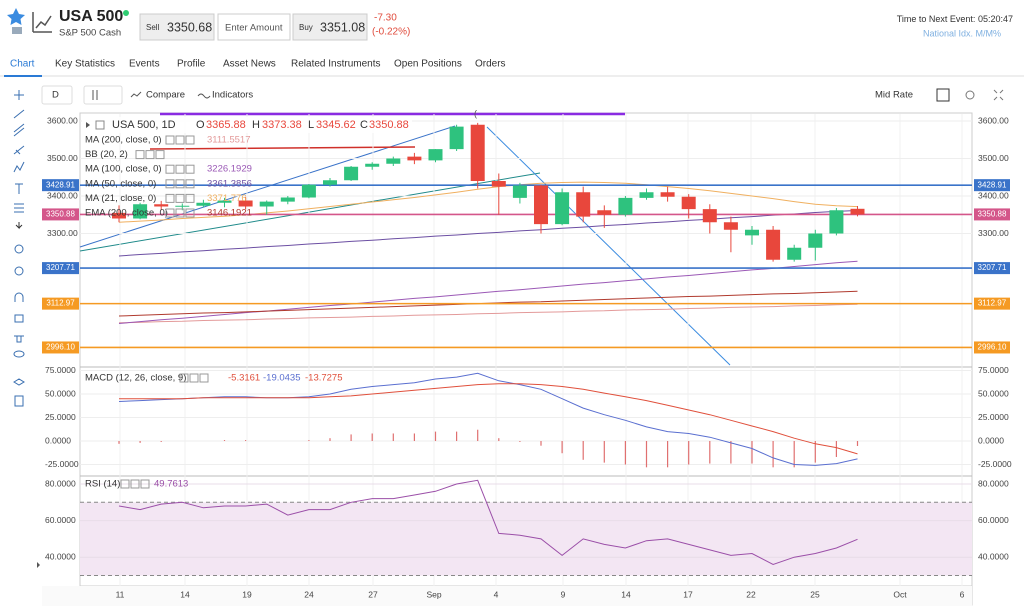 The width and height of the screenshot is (1024, 606). What do you see at coordinates (970, 95) in the screenshot?
I see `settings-button` at bounding box center [970, 95].